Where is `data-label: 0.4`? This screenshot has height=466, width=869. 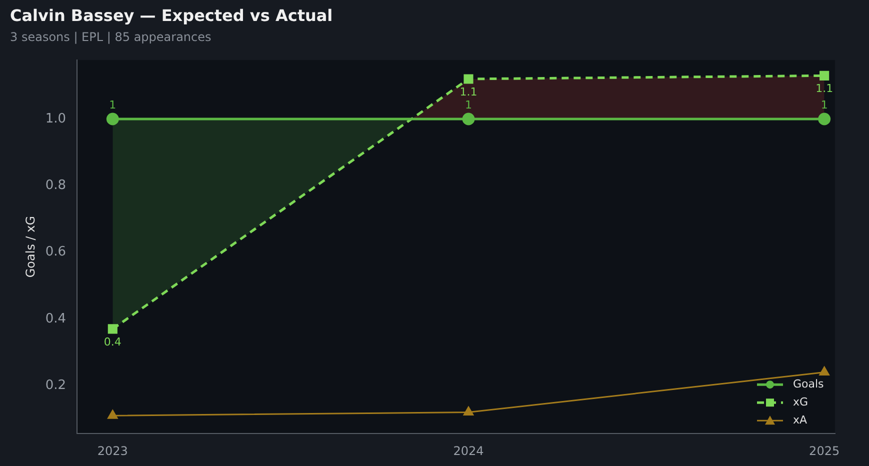 data-label: 0.4 is located at coordinates (113, 341).